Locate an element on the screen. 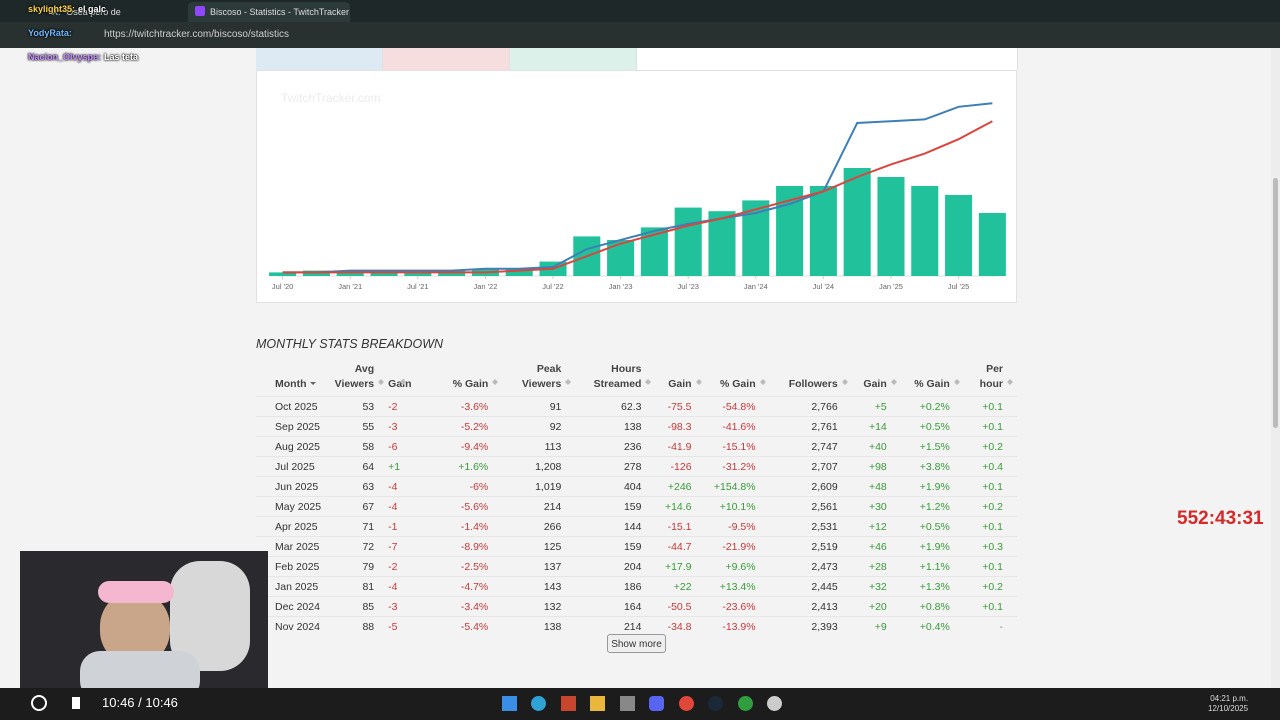 This screenshot has width=1280, height=720. scrollbar is located at coordinates (1275, 368).